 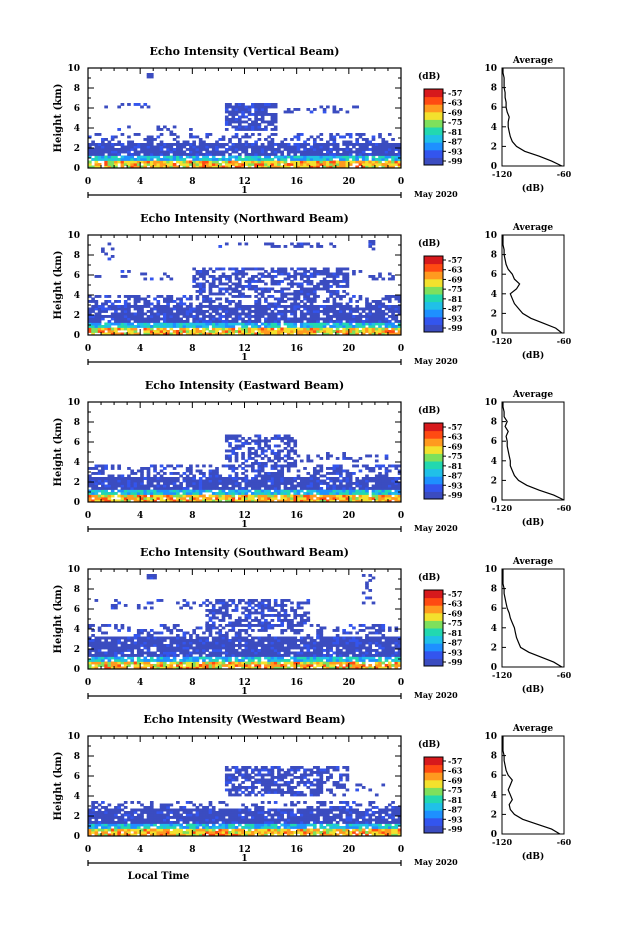 What do you see at coordinates (532, 117) in the screenshot?
I see `profile-line` at bounding box center [532, 117].